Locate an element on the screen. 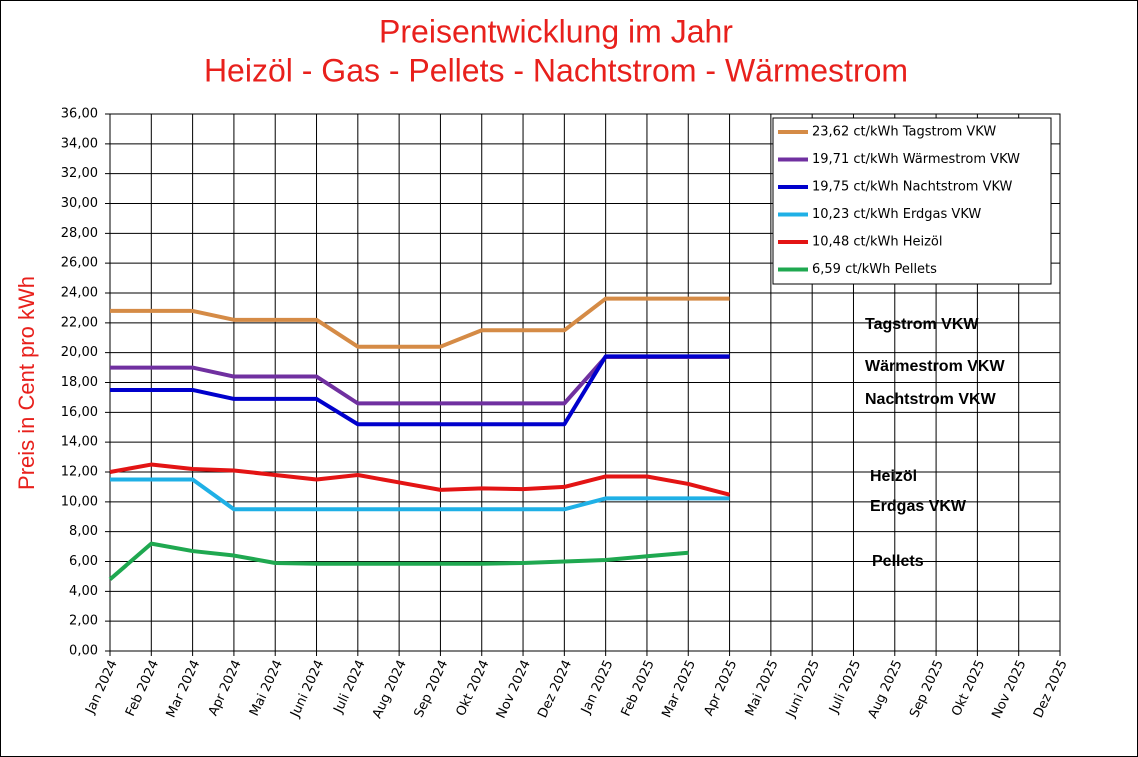 The height and width of the screenshot is (757, 1138). legend-label: 6,59 ct/kWh Pellets is located at coordinates (874, 269).